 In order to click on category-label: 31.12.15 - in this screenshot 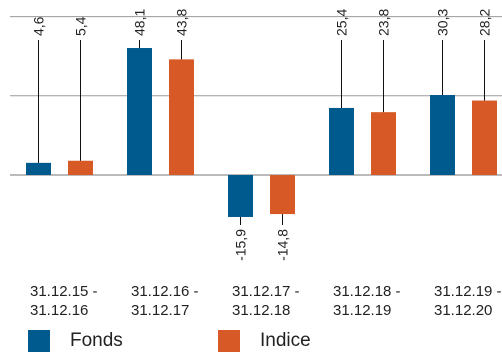, I will do `click(64, 291)`.